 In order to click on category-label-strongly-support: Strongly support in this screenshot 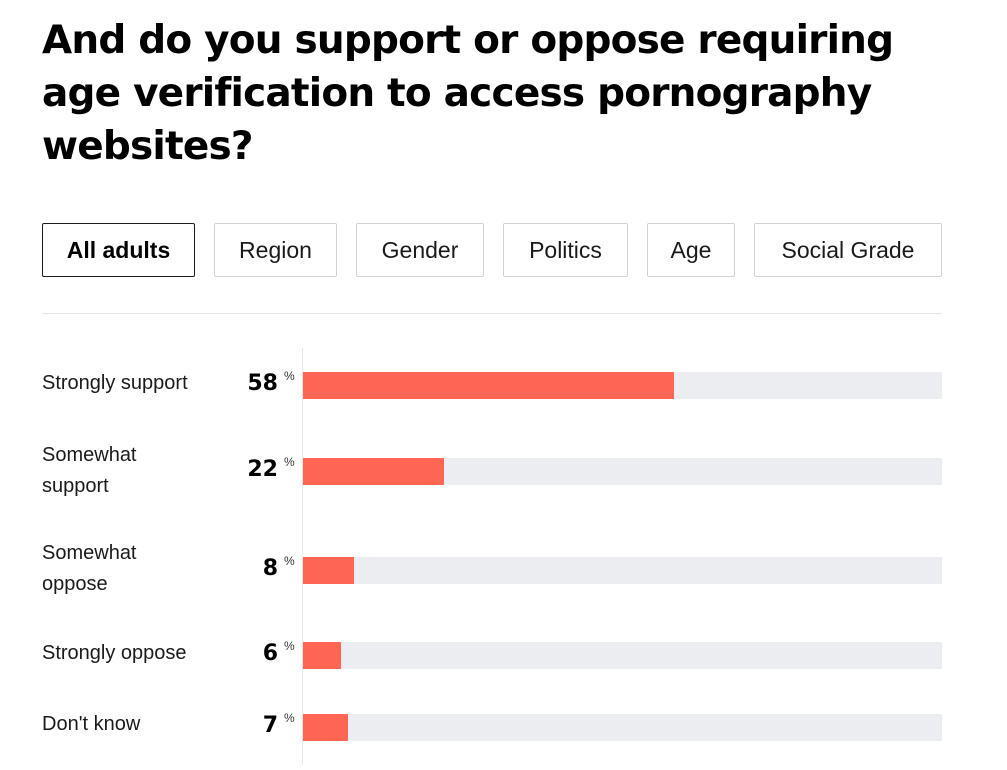, I will do `click(115, 383)`.